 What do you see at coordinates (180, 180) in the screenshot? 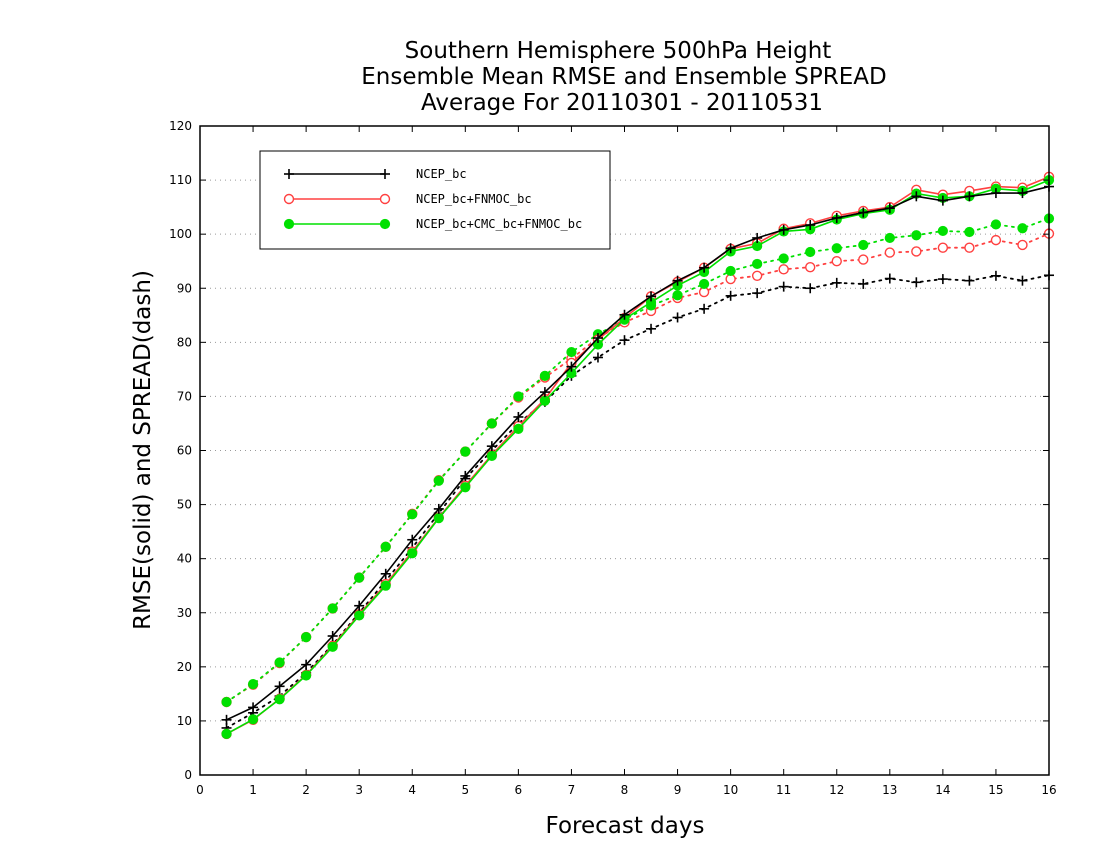
I see `y-tick-label: 110` at bounding box center [180, 180].